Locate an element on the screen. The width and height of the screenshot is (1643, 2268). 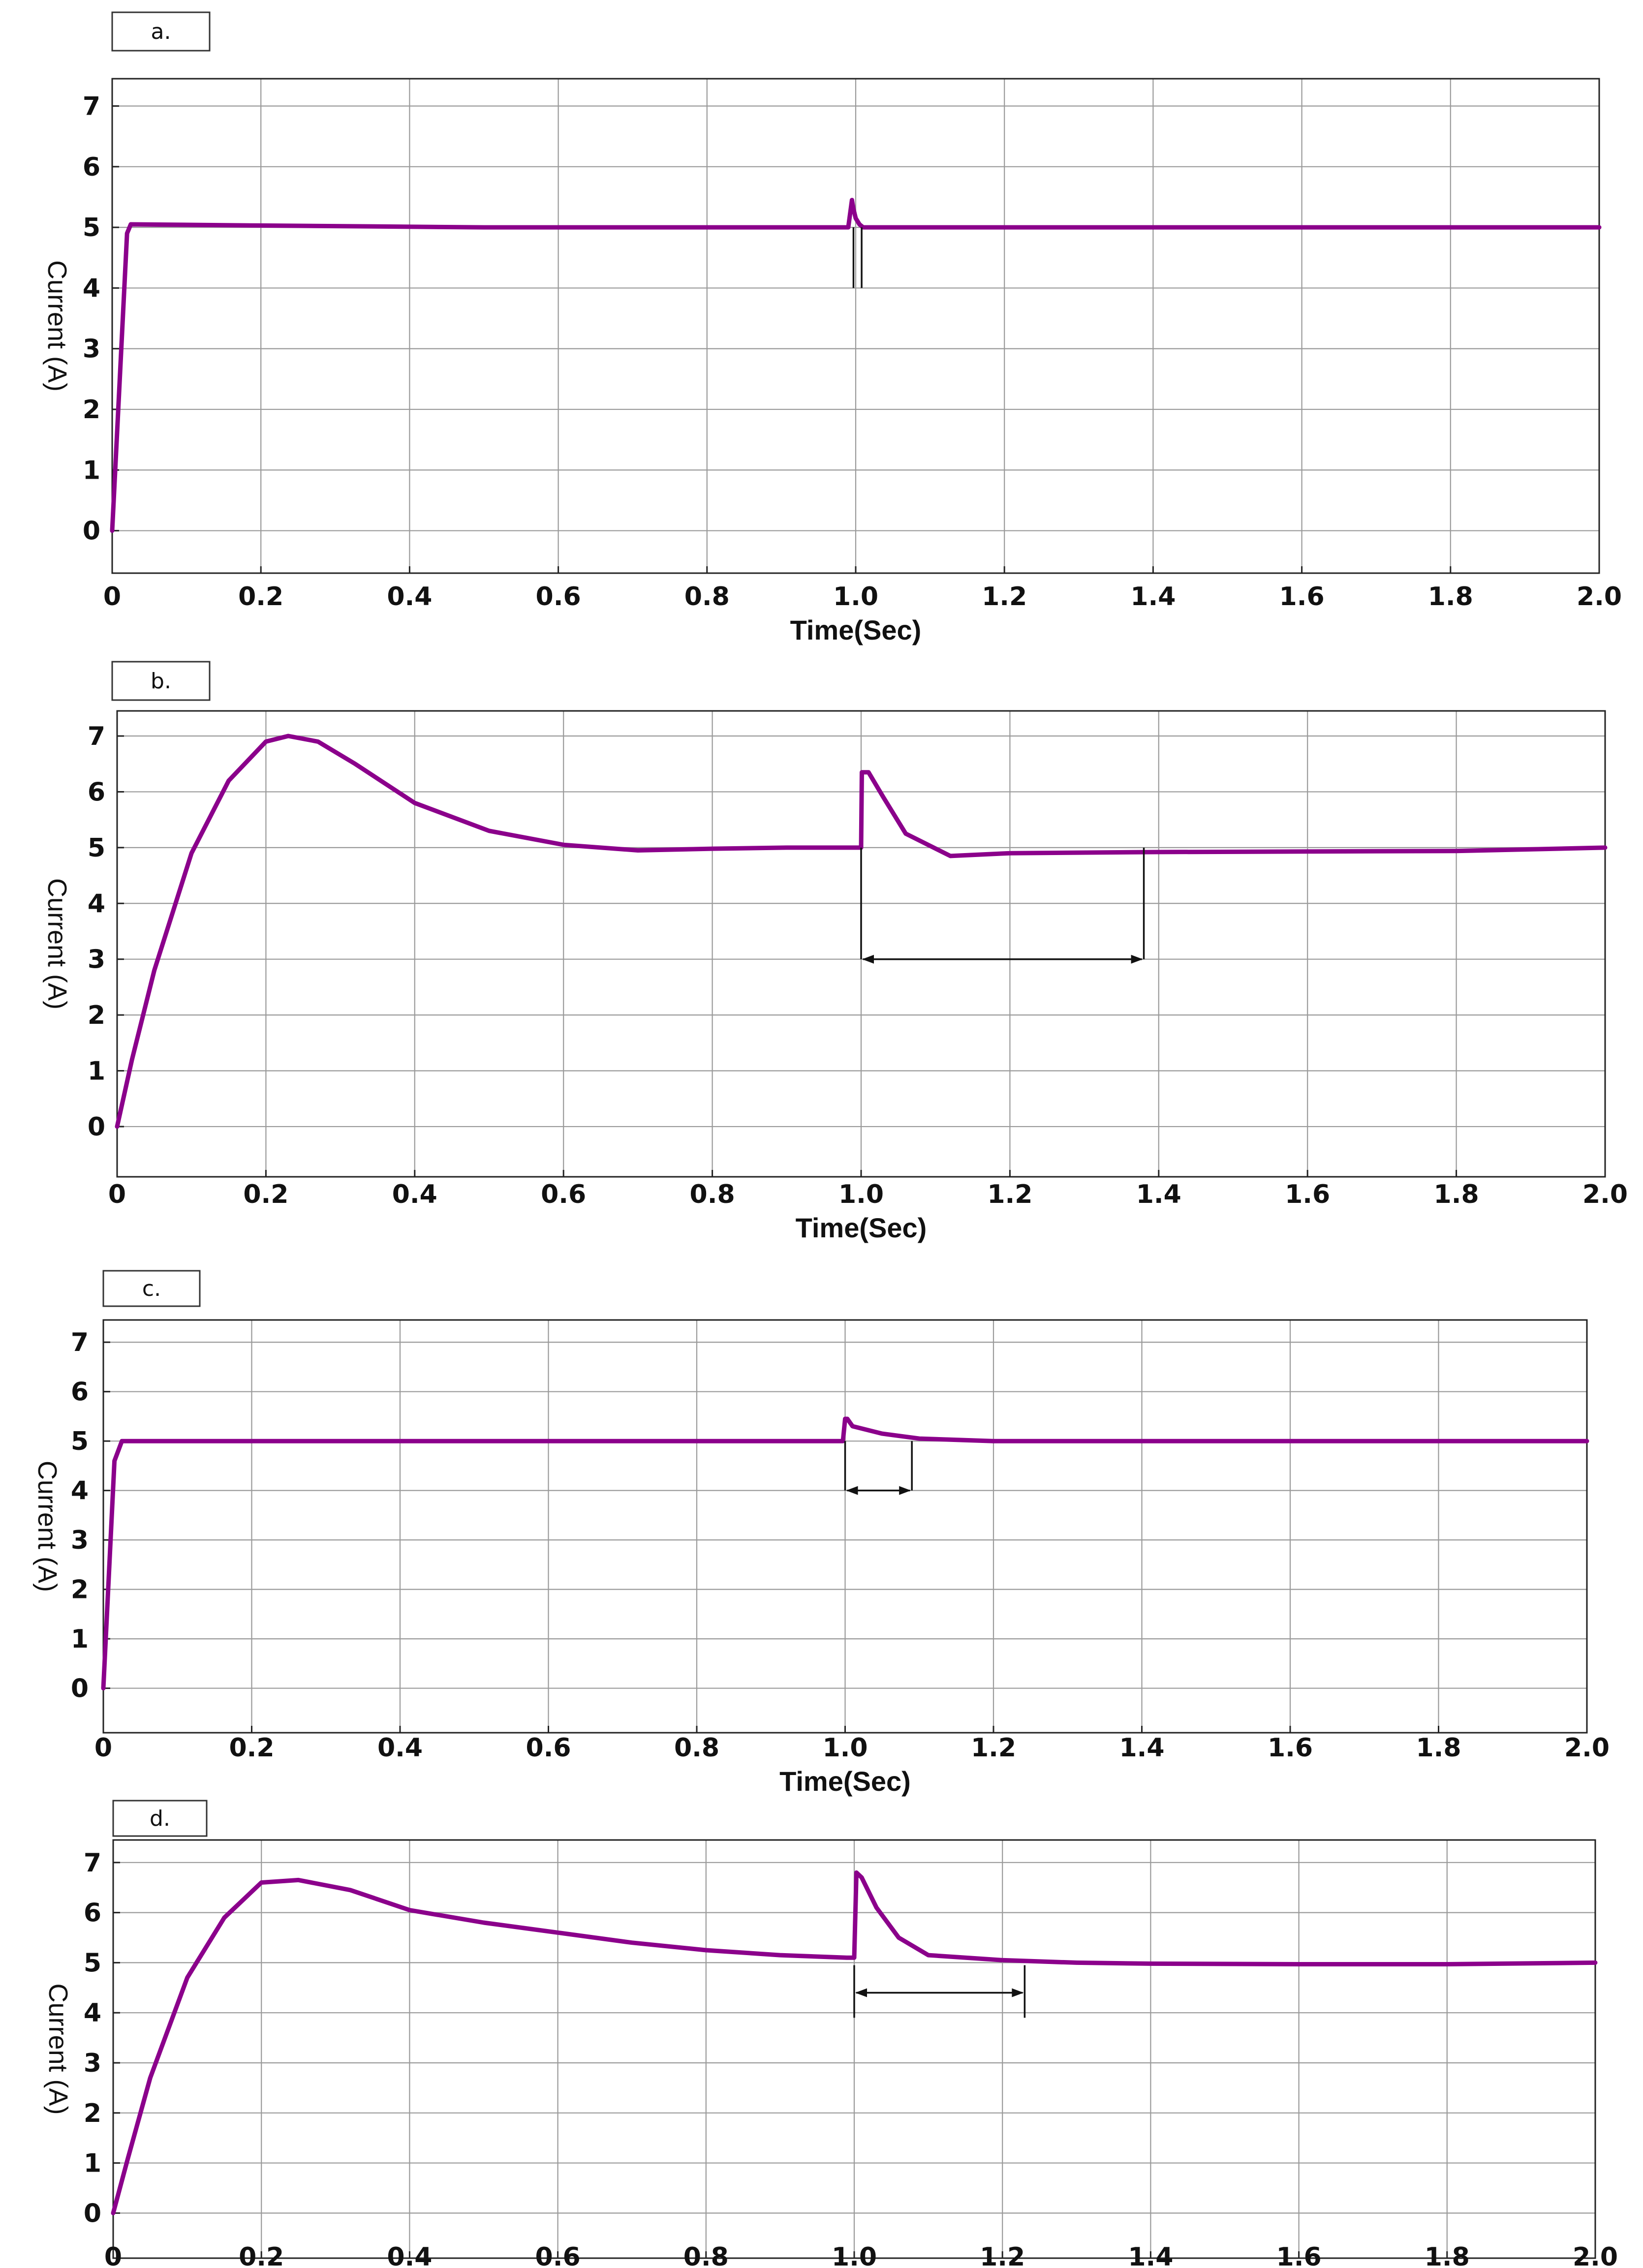
panel-label: c. is located at coordinates (151, 1289).